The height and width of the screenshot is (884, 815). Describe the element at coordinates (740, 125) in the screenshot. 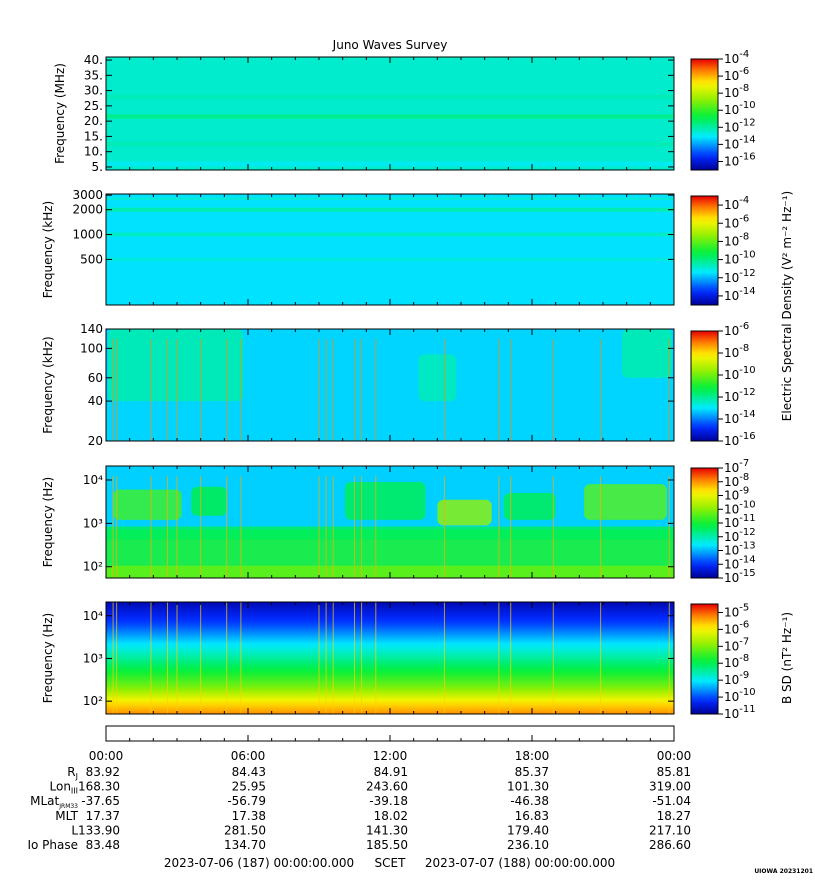

I see `colorbar-tick-label: 10⁻¹²` at that location.